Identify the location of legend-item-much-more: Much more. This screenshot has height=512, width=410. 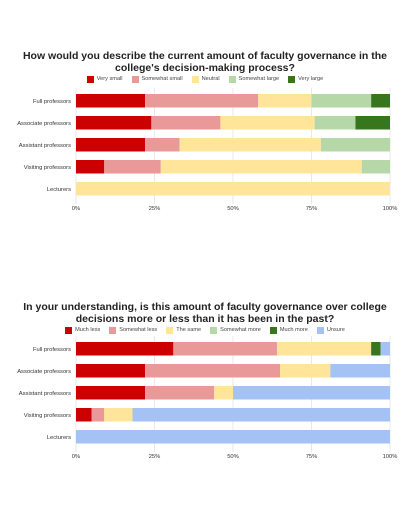
(288, 330).